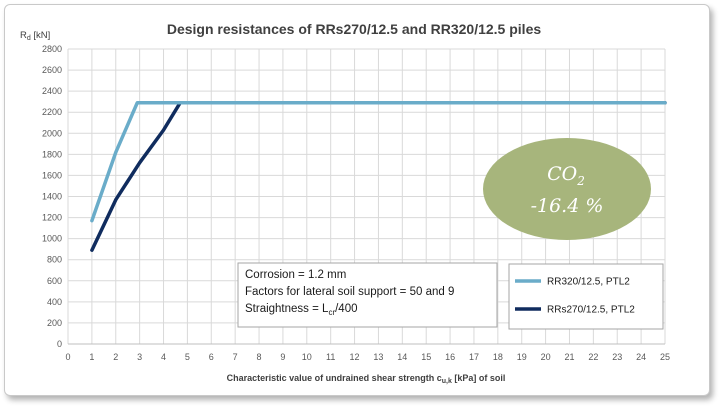  I want to click on x-tick-label: 2, so click(115, 357).